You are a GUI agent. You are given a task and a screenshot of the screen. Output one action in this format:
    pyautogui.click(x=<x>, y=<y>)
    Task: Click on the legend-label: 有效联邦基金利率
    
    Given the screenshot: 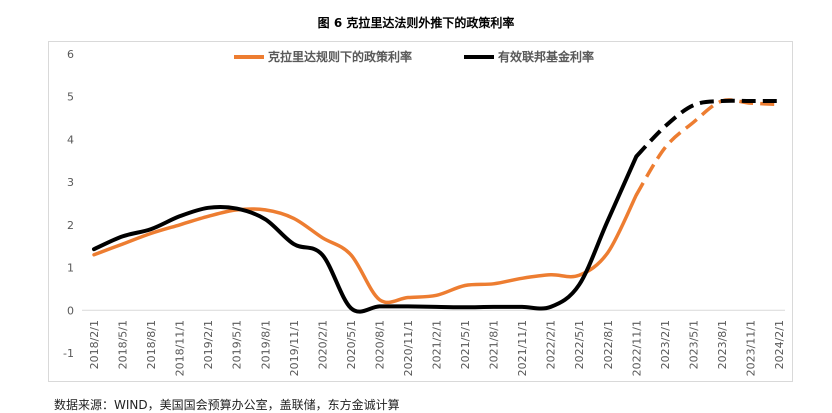 What is the action you would take?
    pyautogui.click(x=546, y=56)
    